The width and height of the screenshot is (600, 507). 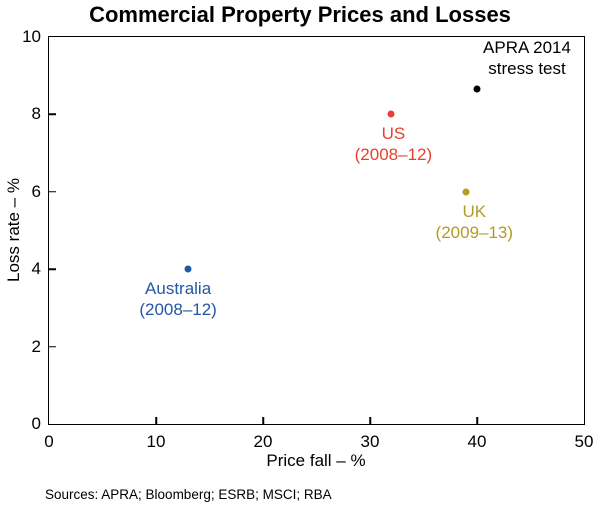 What do you see at coordinates (300, 14) in the screenshot?
I see `chart-title: Commercial Property Prices and Losses` at bounding box center [300, 14].